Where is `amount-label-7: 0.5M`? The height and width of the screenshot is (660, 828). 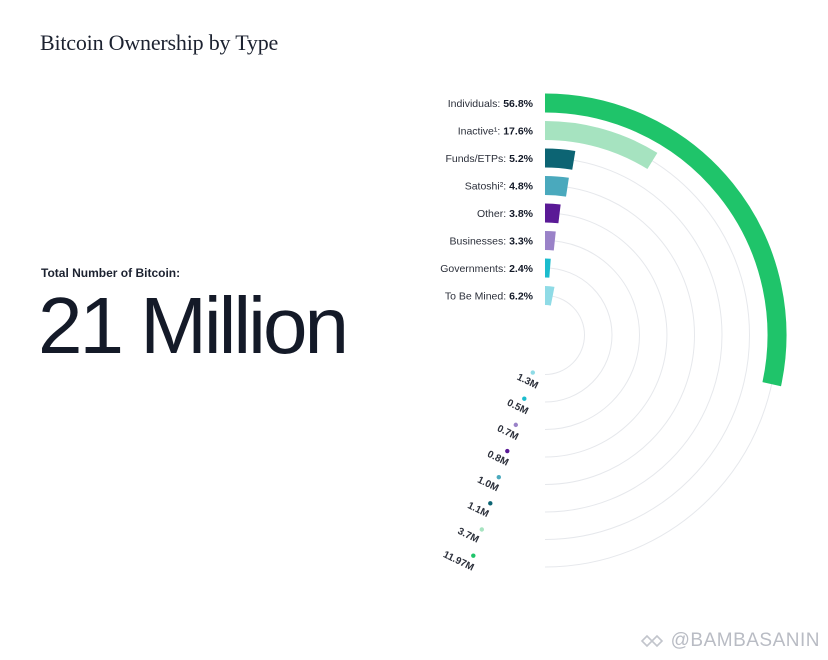
amount-label-7: 0.5M is located at coordinates (517, 408).